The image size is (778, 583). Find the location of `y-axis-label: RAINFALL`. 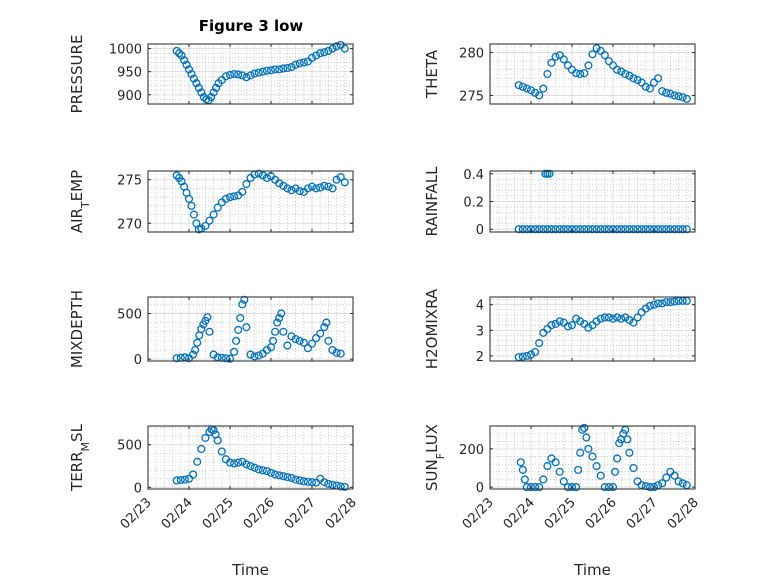

y-axis-label: RAINFALL is located at coordinates (432, 201).